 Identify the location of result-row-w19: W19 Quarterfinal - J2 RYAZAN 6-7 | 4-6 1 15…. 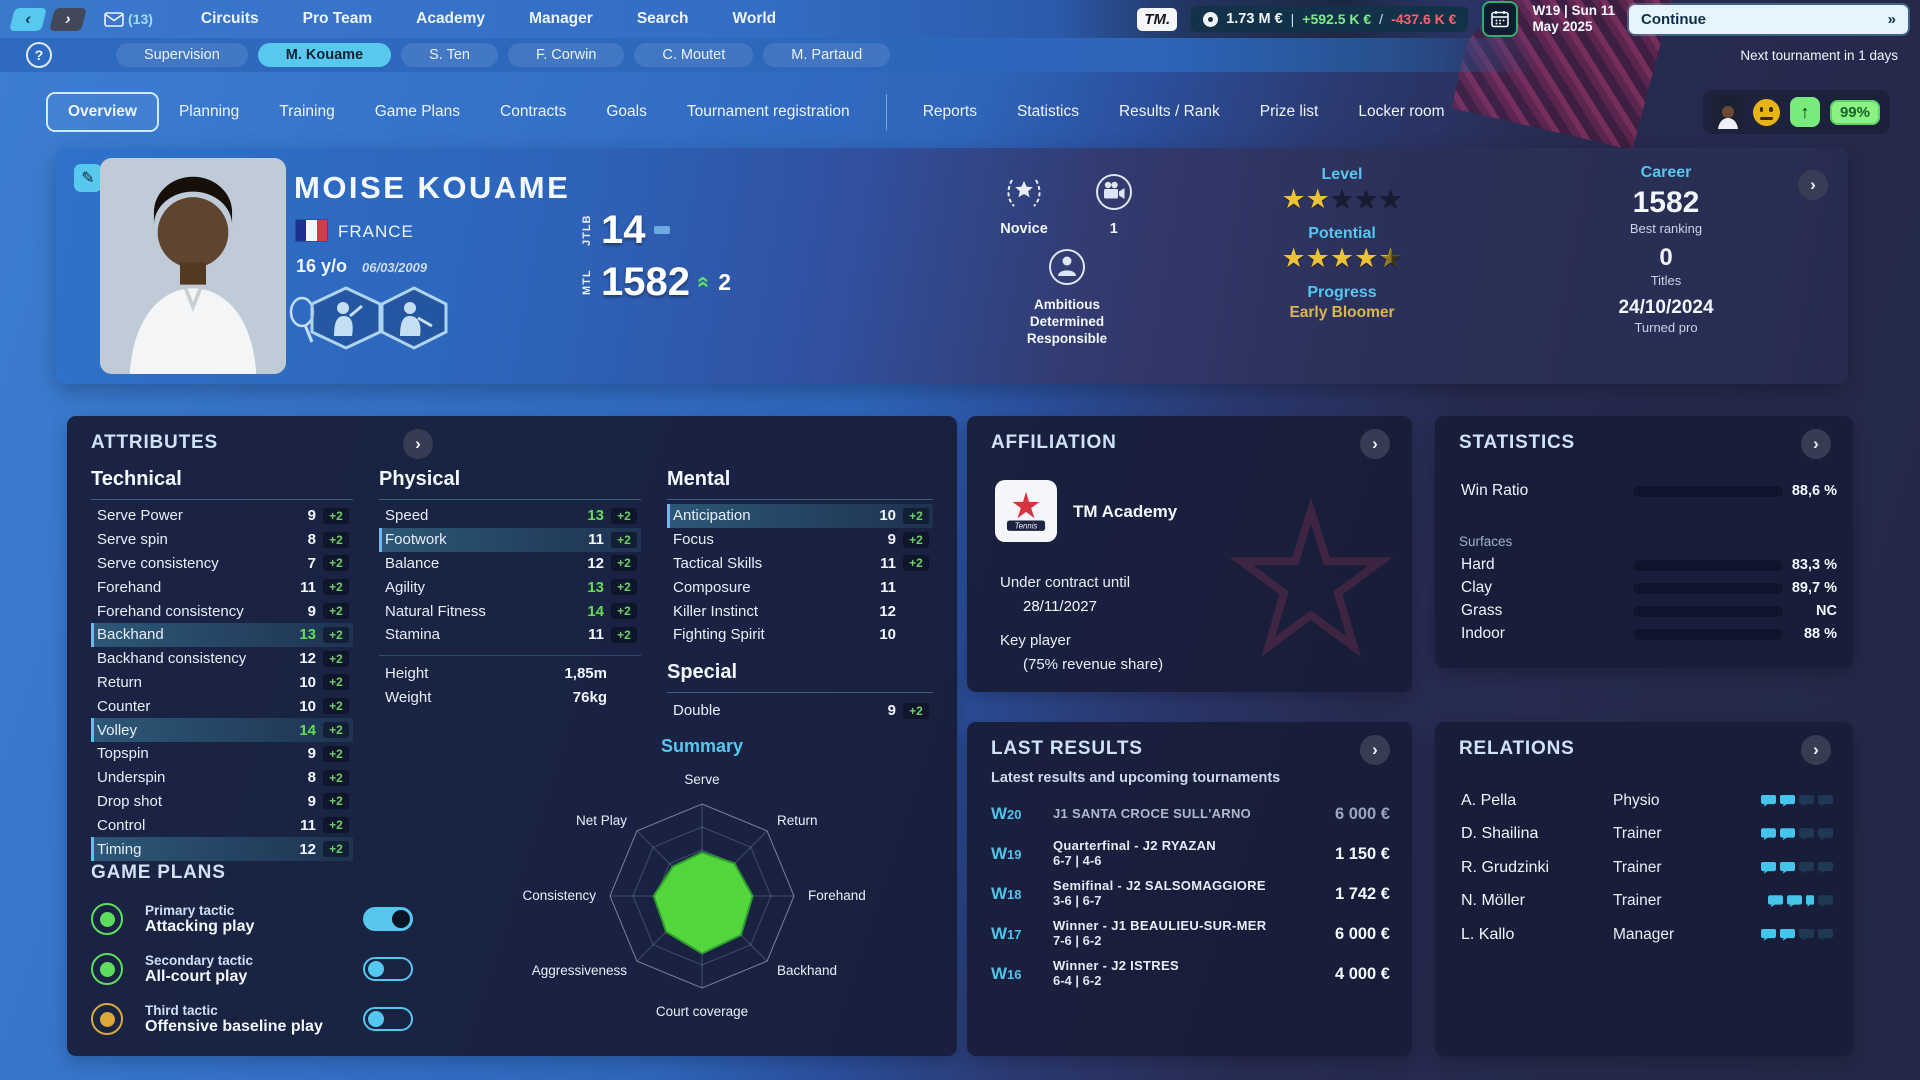
(1189, 854).